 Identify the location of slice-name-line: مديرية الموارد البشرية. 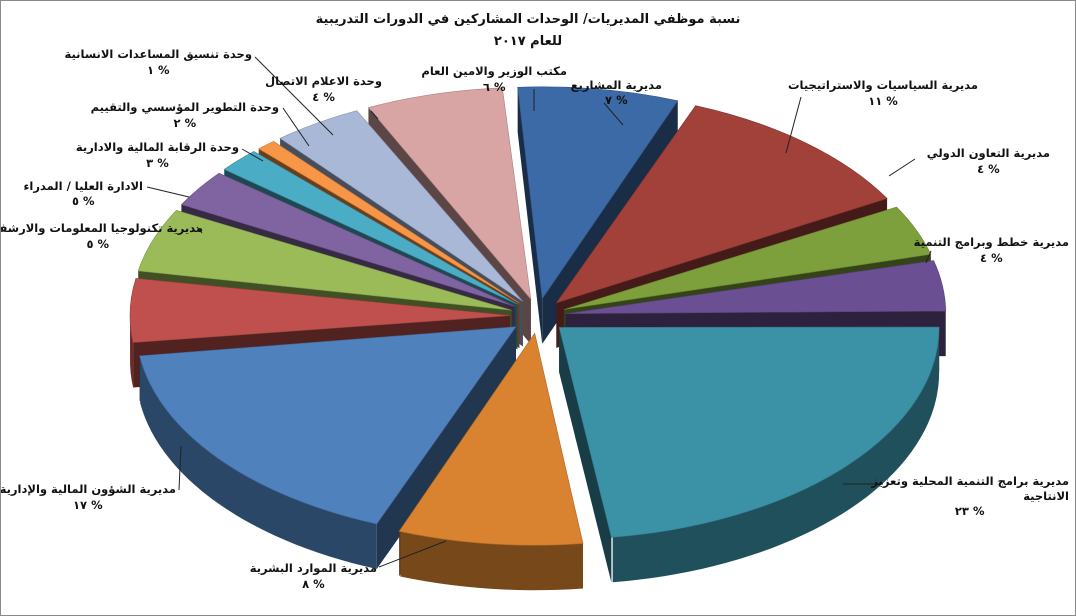
(313, 568).